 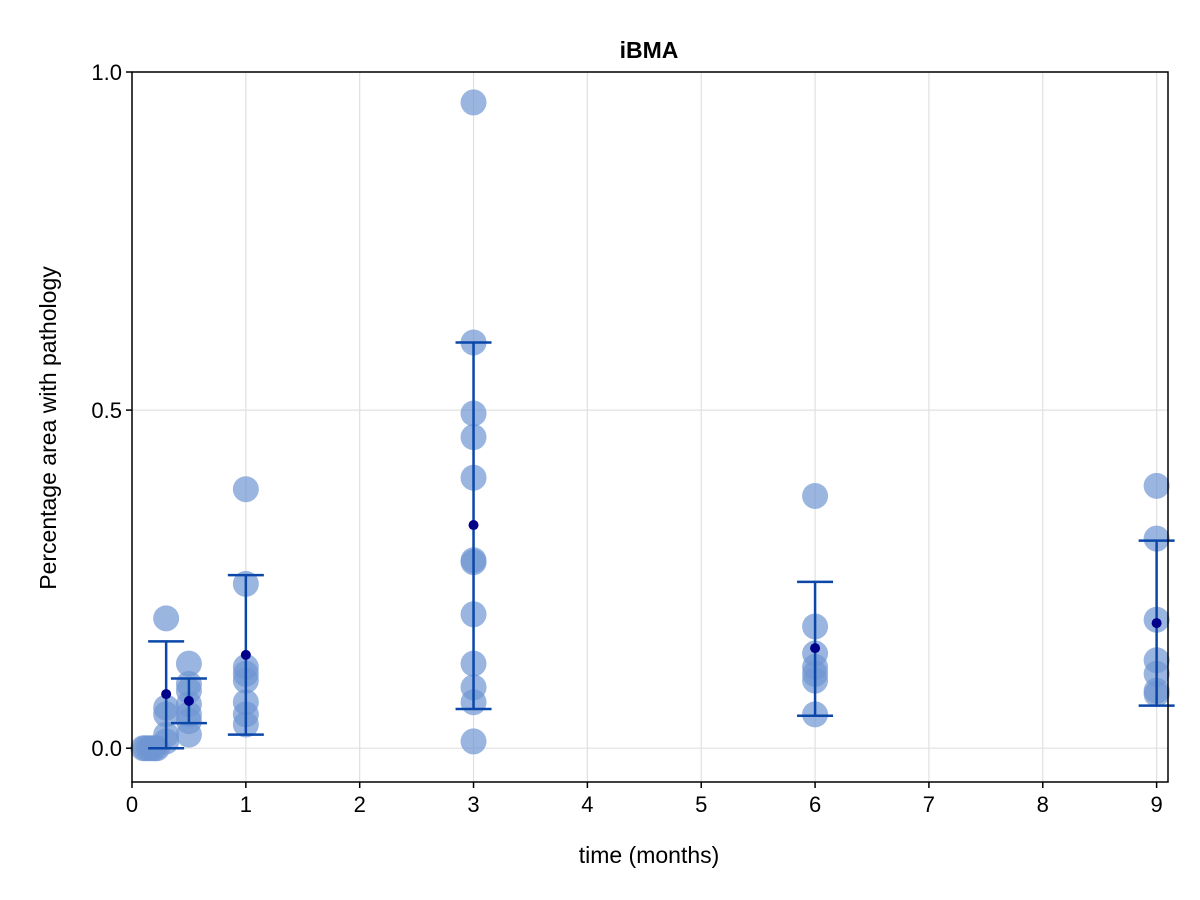 I want to click on x-tick-label: 5, so click(x=701, y=804).